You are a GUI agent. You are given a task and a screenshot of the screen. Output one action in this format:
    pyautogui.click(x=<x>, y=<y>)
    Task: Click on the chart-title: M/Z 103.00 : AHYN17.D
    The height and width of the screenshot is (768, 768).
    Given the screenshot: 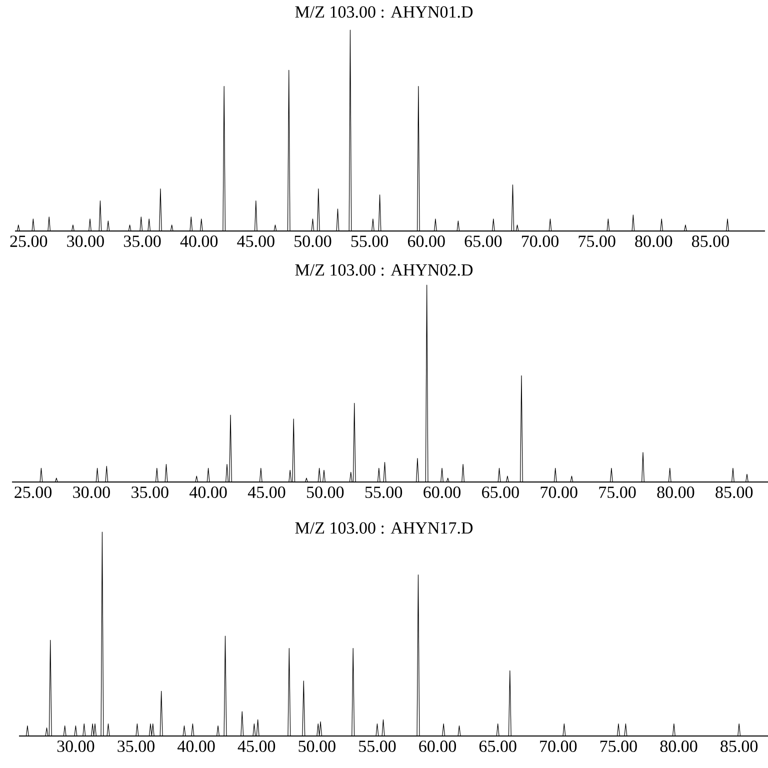 What is the action you would take?
    pyautogui.click(x=384, y=528)
    